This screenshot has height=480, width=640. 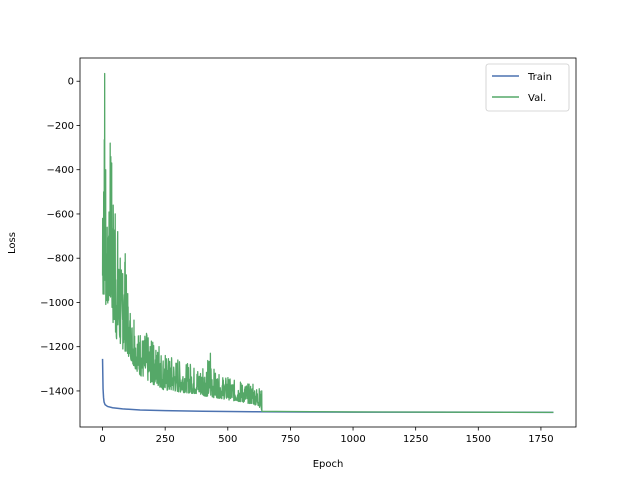 What do you see at coordinates (60, 170) in the screenshot?
I see `y-tick-label: −400` at bounding box center [60, 170].